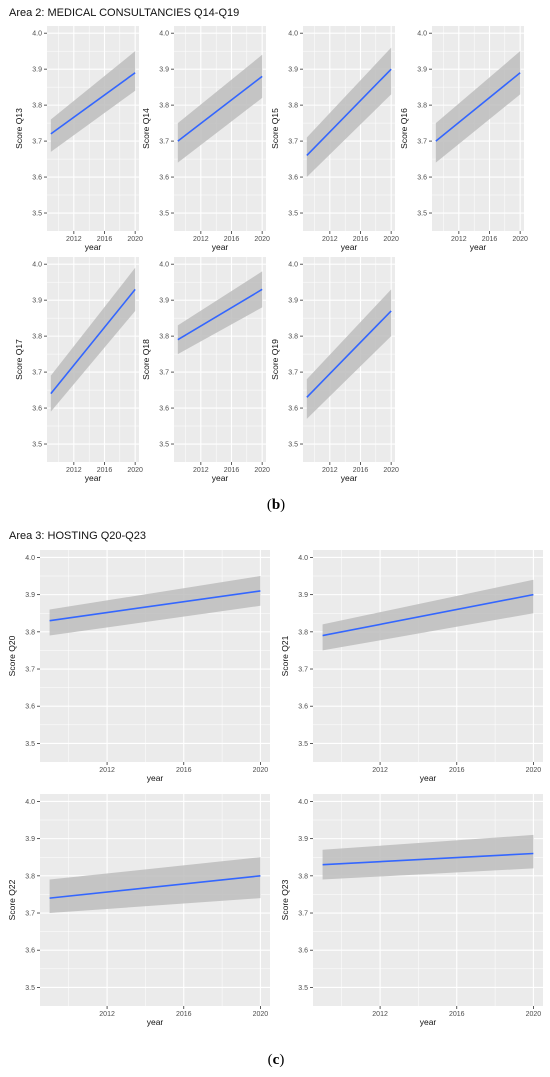 This screenshot has width=550, height=1077. I want to click on area2-caption-letter: b, so click(276, 505).